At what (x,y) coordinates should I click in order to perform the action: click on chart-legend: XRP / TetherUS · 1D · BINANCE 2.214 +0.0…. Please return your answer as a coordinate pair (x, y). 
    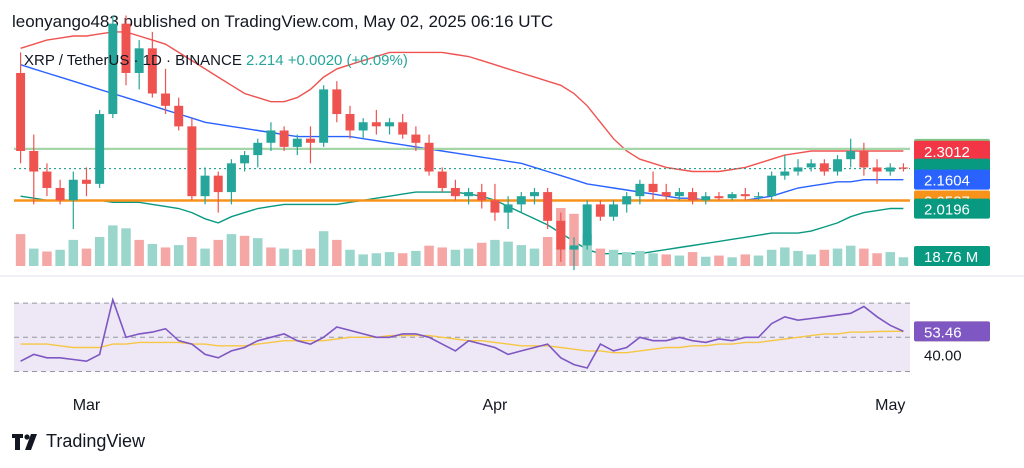
    Looking at the image, I should click on (216, 60).